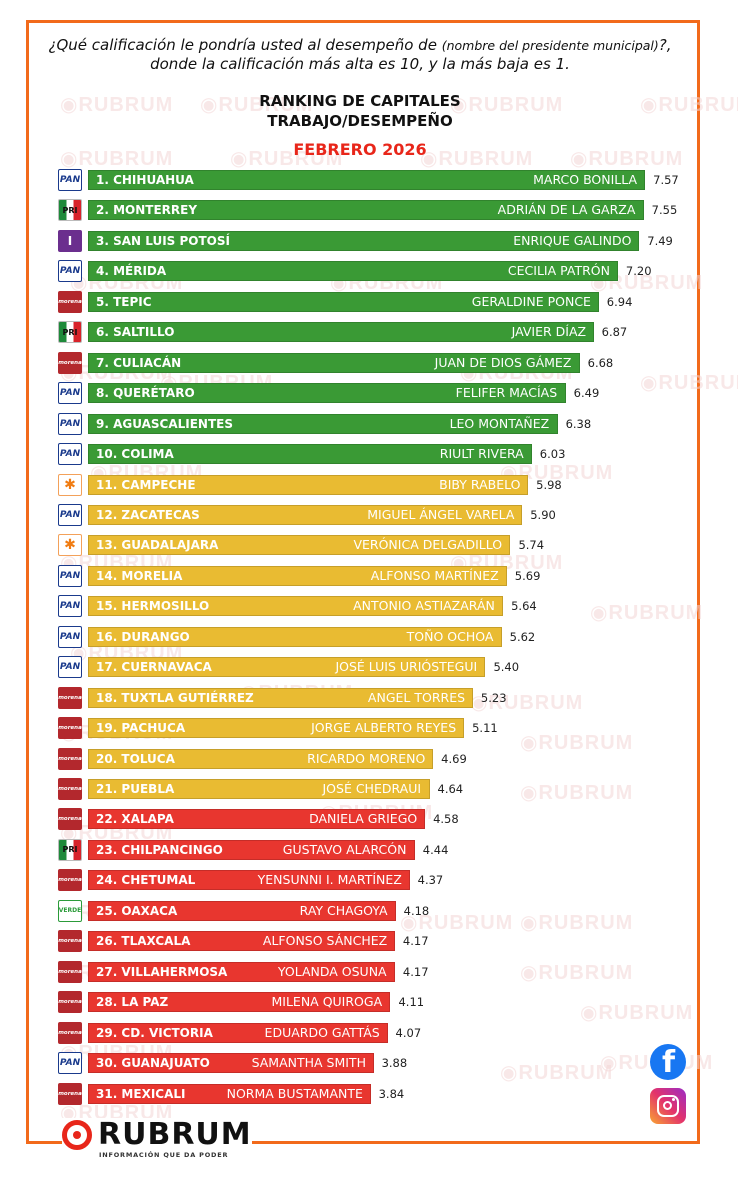 The height and width of the screenshot is (1200, 738). Describe the element at coordinates (146, 880) in the screenshot. I see `city-label: 24. CHETUMAL` at that location.